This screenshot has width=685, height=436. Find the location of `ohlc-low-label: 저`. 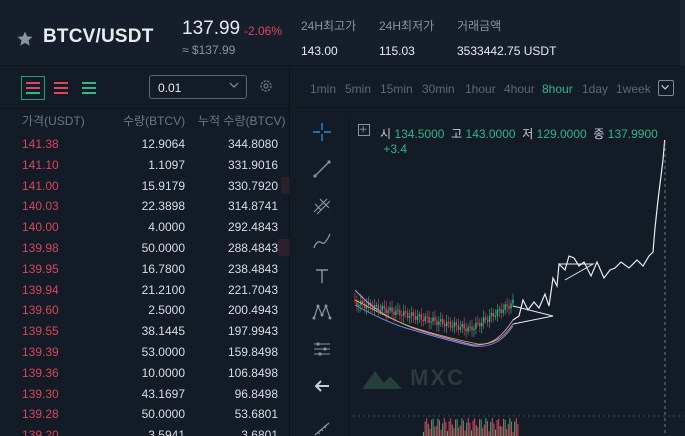

ohlc-low-label: 저 is located at coordinates (528, 134).